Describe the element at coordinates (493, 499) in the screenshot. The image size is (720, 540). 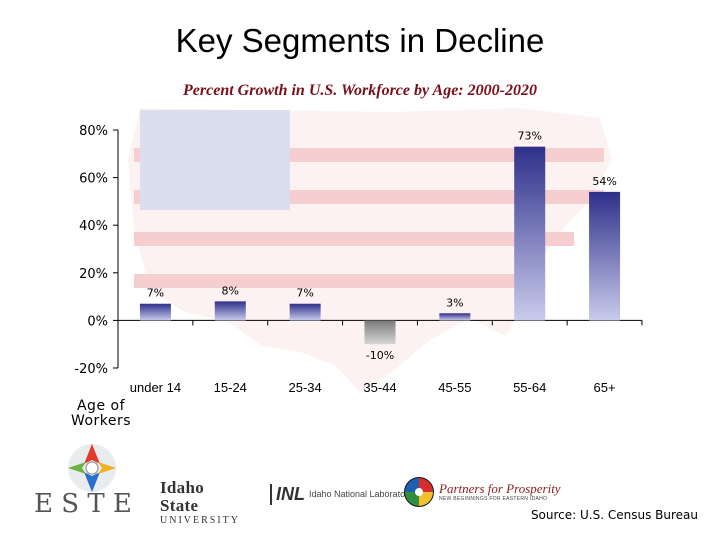
I see `partners-logo-line2: NEW BEGINNINGS FOR EASTERN IDAHO` at that location.